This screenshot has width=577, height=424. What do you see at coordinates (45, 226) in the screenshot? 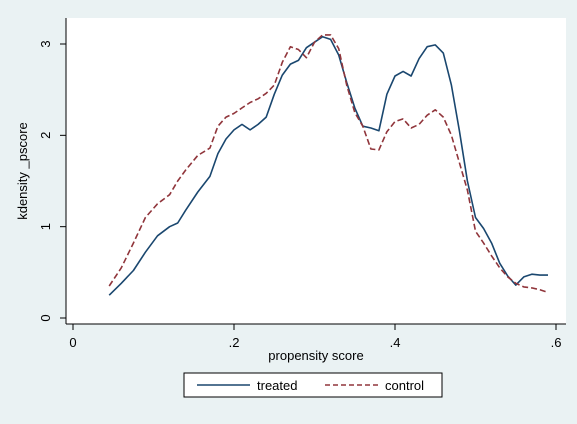
I see `y-tick-label: 1` at bounding box center [45, 226].